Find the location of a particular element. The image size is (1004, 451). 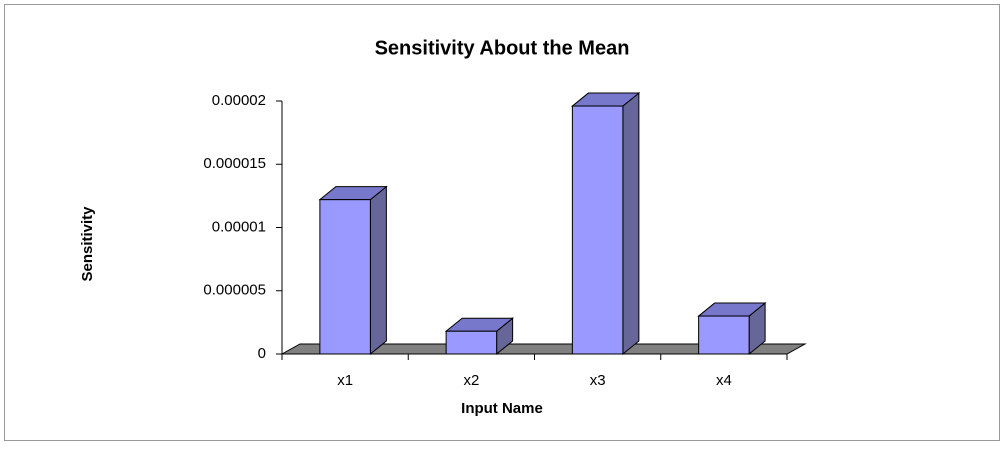

y-tick-label: 0.00001 is located at coordinates (239, 226).